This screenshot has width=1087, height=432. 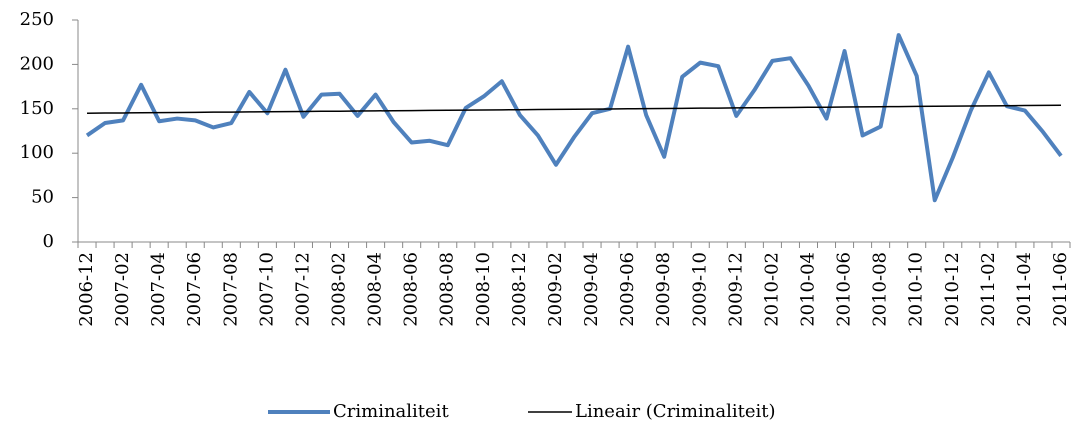 What do you see at coordinates (844, 289) in the screenshot?
I see `x-tick-label: 2010-06` at bounding box center [844, 289].